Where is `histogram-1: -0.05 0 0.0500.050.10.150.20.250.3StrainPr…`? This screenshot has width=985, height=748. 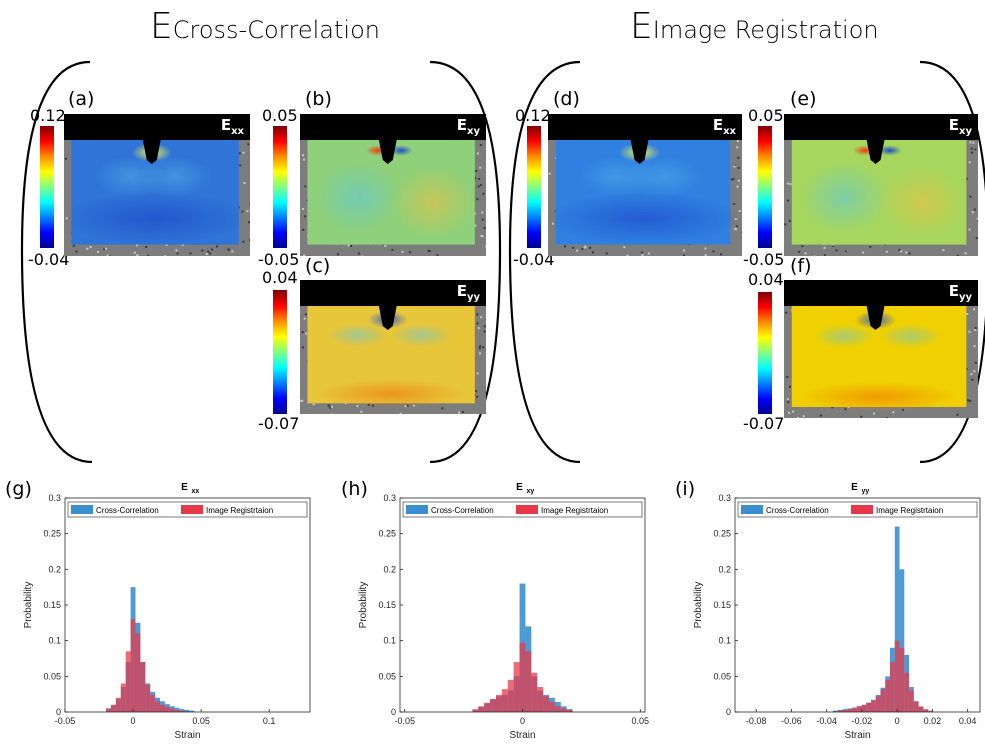
histogram-1: -0.05 0 0.0500.050.10.150.20.250.3StrainPr… is located at coordinates (503, 611).